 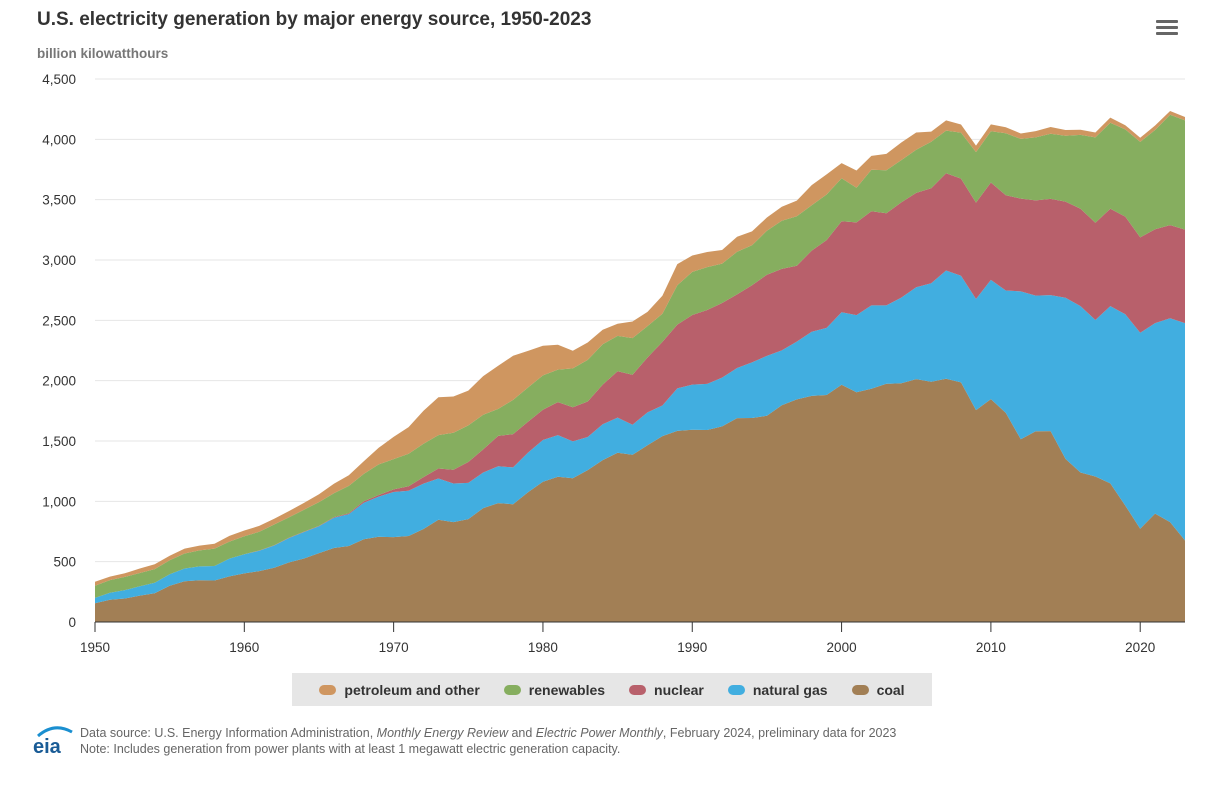 What do you see at coordinates (521, 733) in the screenshot?
I see `source-and: and` at bounding box center [521, 733].